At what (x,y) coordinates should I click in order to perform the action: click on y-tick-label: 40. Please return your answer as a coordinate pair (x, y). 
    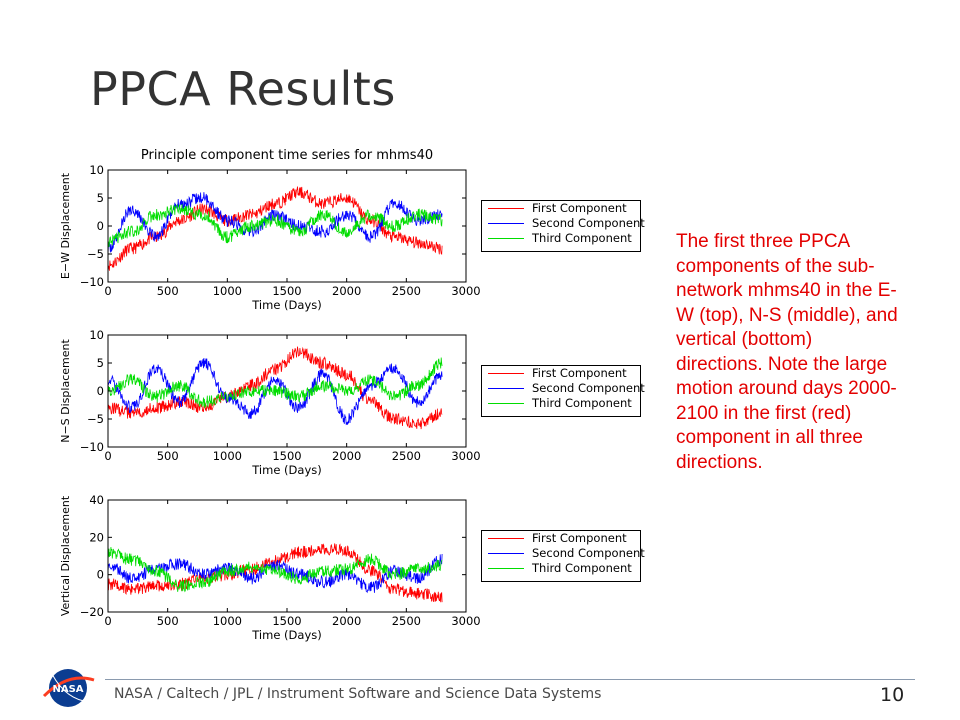
    Looking at the image, I should click on (96, 500).